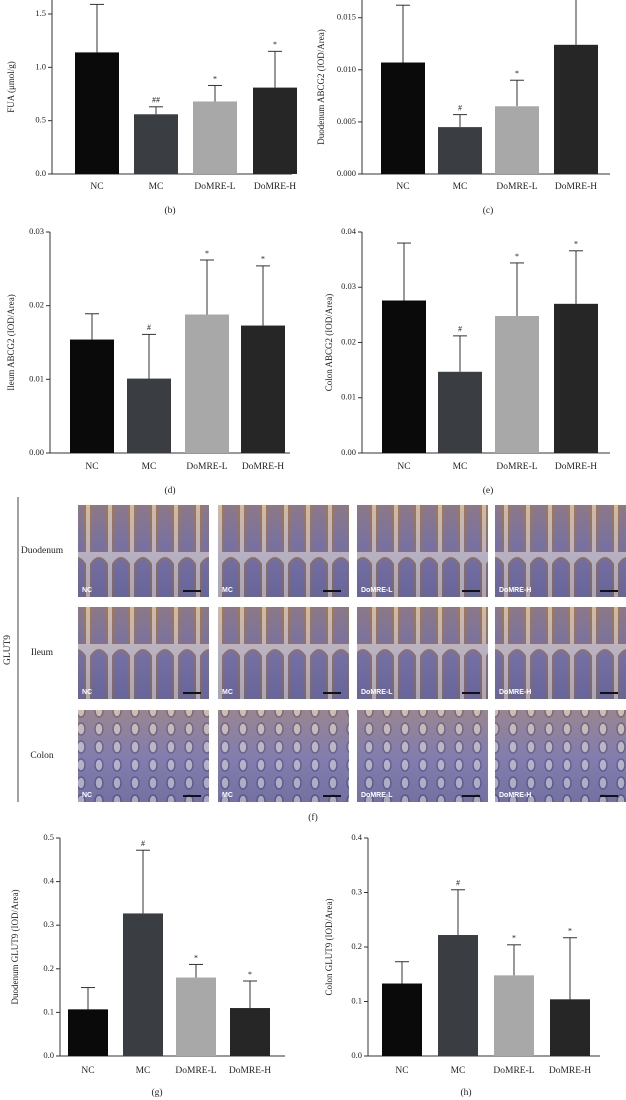 This screenshot has height=1100, width=626. Describe the element at coordinates (465, 1092) in the screenshot. I see `caption: (h)` at that location.